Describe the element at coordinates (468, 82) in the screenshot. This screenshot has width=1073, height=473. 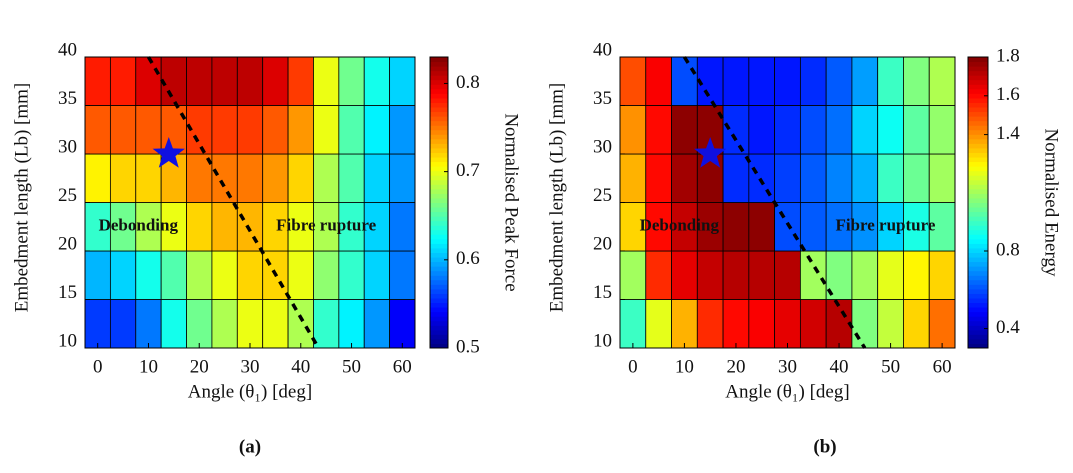
I see `colorbar-tick-label: 0.8` at that location.